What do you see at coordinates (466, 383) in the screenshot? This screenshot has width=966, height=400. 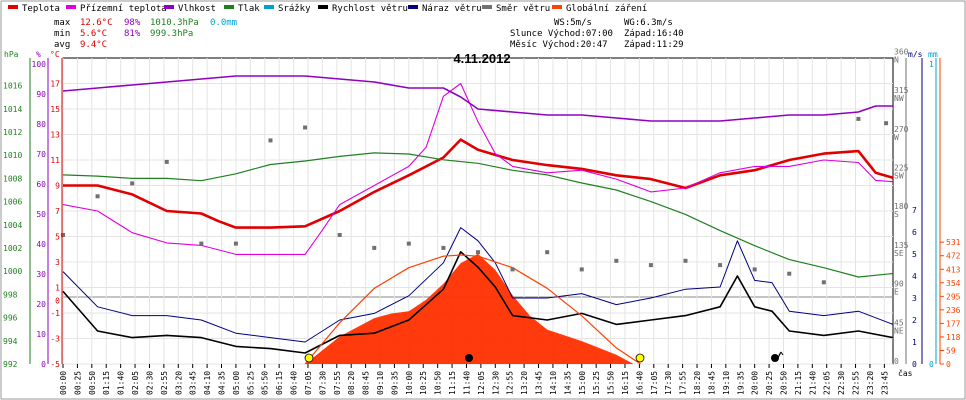 I see `time-tick-label: 11:40` at bounding box center [466, 383].